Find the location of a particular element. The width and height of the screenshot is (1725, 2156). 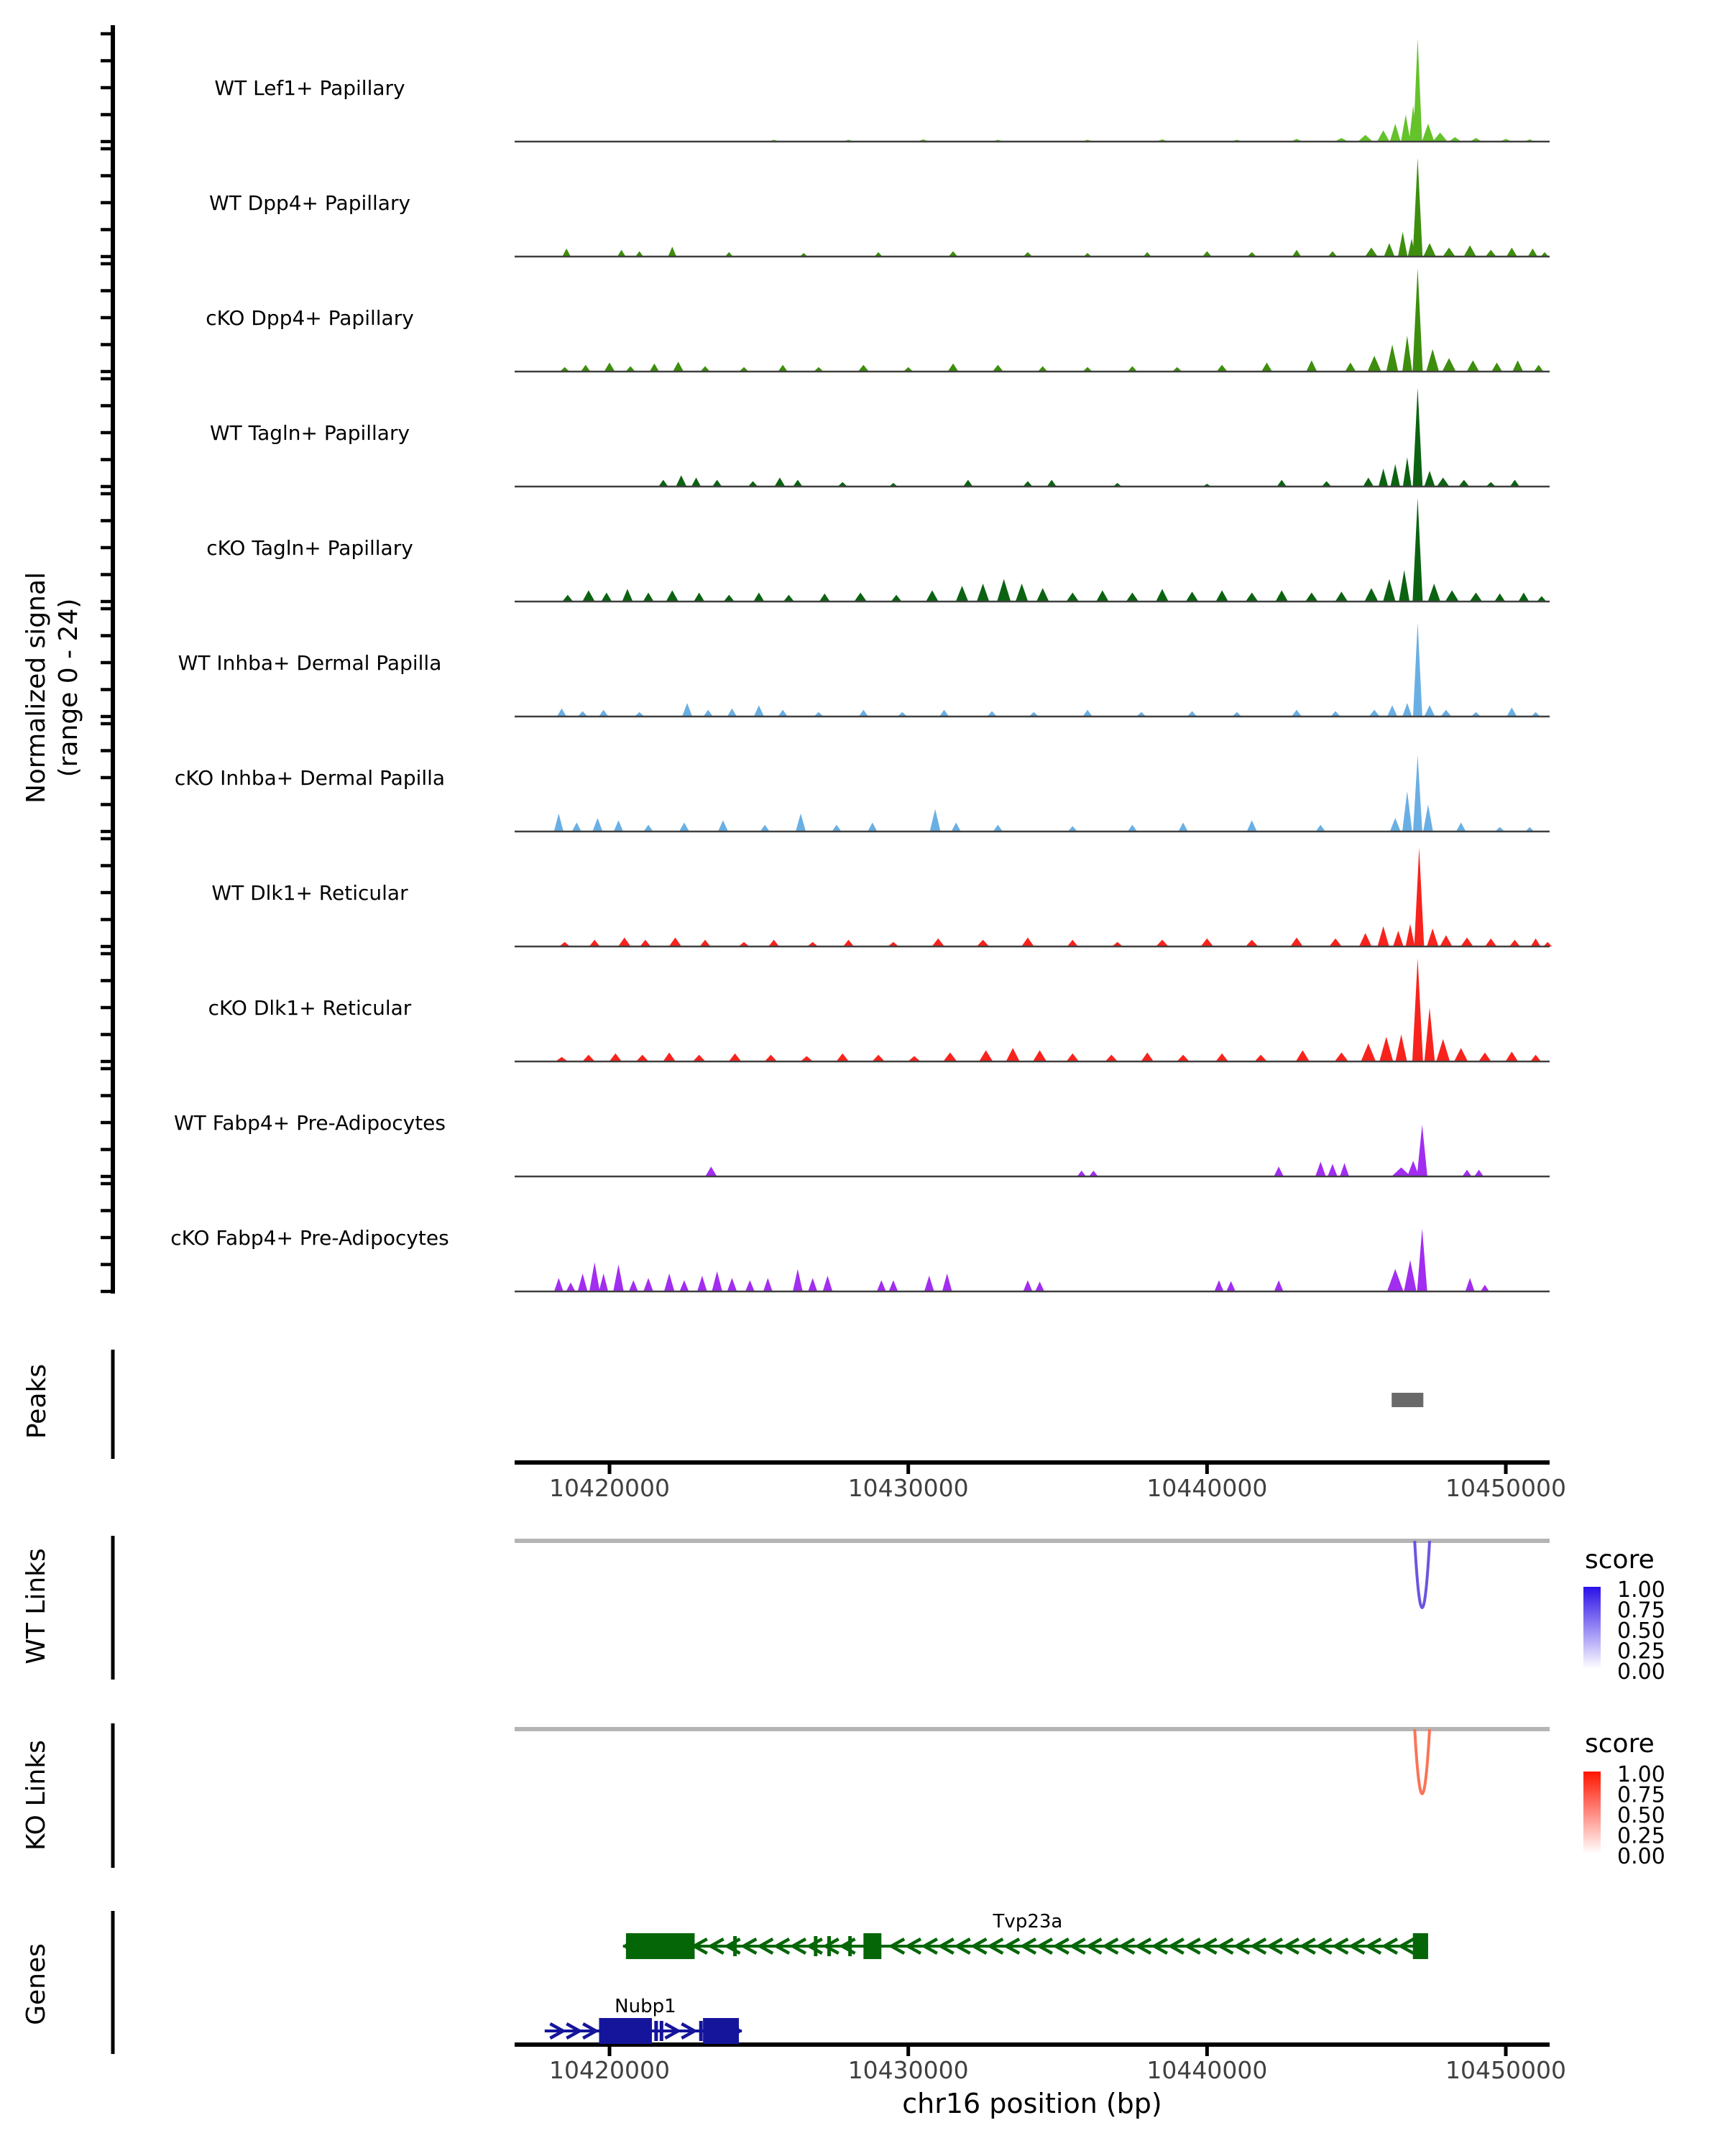

ko-links-legend-title: score is located at coordinates (1620, 1744).